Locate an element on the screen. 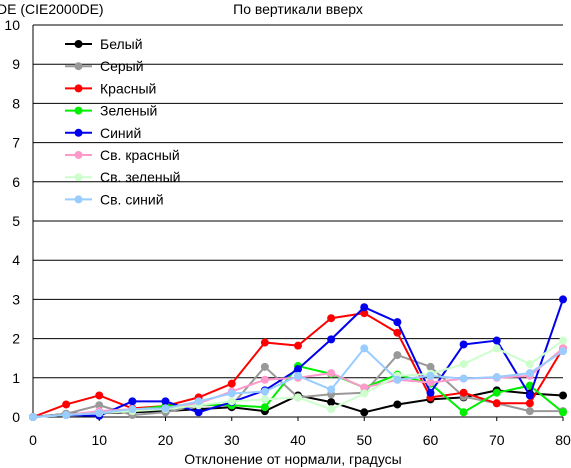 Image resolution: width=571 pixels, height=468 pixels. y-tick-label-6: 6 is located at coordinates (16, 182).